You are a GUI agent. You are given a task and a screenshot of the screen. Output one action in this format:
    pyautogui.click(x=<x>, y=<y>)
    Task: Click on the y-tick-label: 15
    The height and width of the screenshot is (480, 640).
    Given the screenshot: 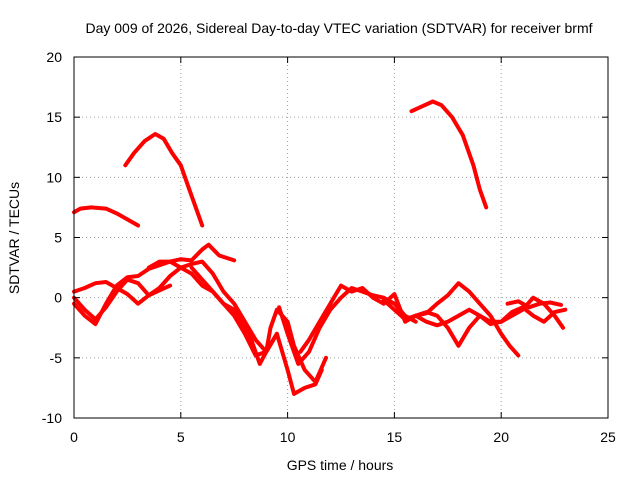 What is the action you would take?
    pyautogui.click(x=54, y=117)
    